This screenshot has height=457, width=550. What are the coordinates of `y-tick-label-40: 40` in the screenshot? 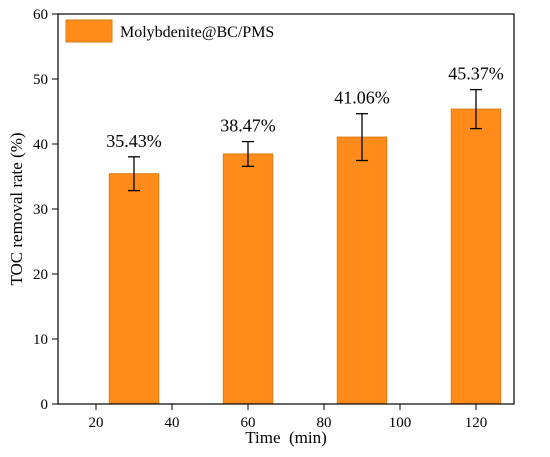 It's located at (40, 145).